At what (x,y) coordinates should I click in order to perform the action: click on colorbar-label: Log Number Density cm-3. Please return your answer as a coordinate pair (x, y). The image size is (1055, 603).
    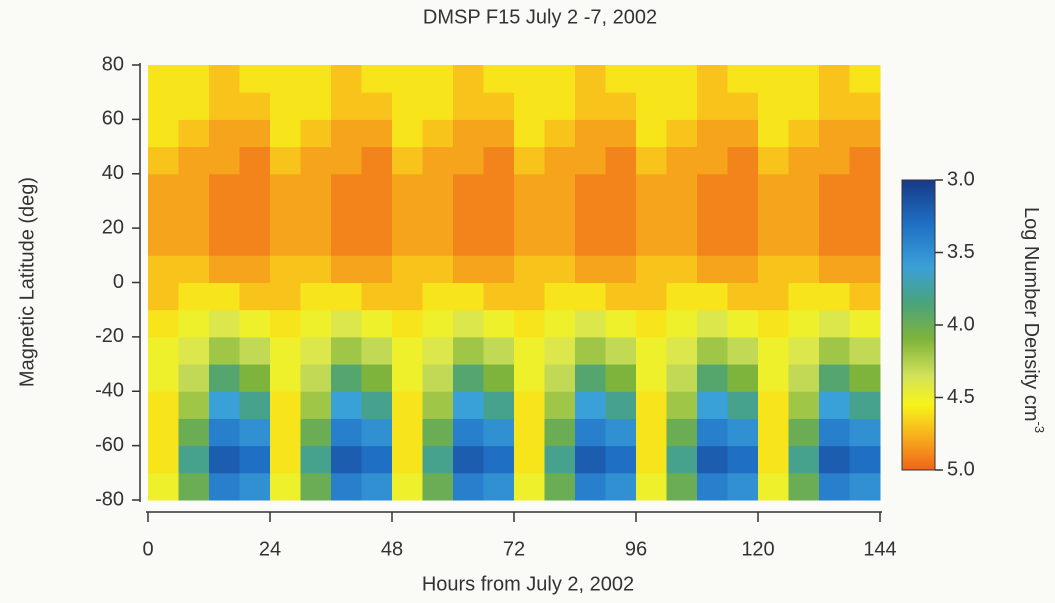
    Looking at the image, I should click on (1033, 320).